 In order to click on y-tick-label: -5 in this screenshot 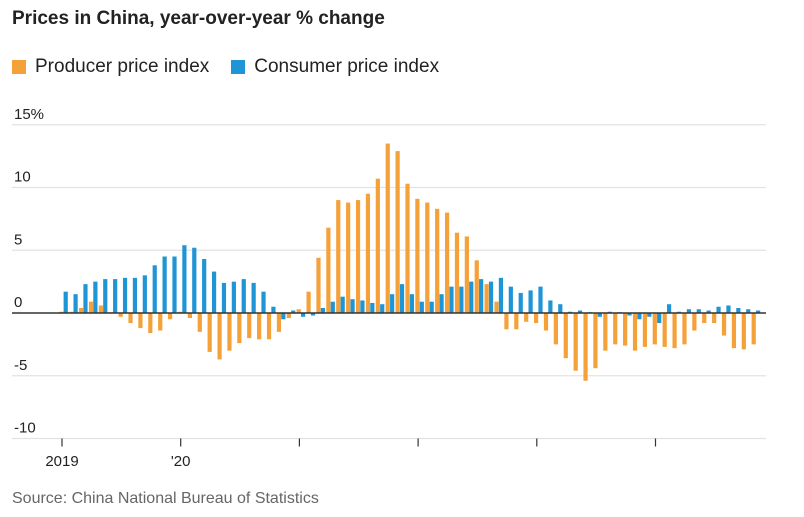, I will do `click(20, 365)`.